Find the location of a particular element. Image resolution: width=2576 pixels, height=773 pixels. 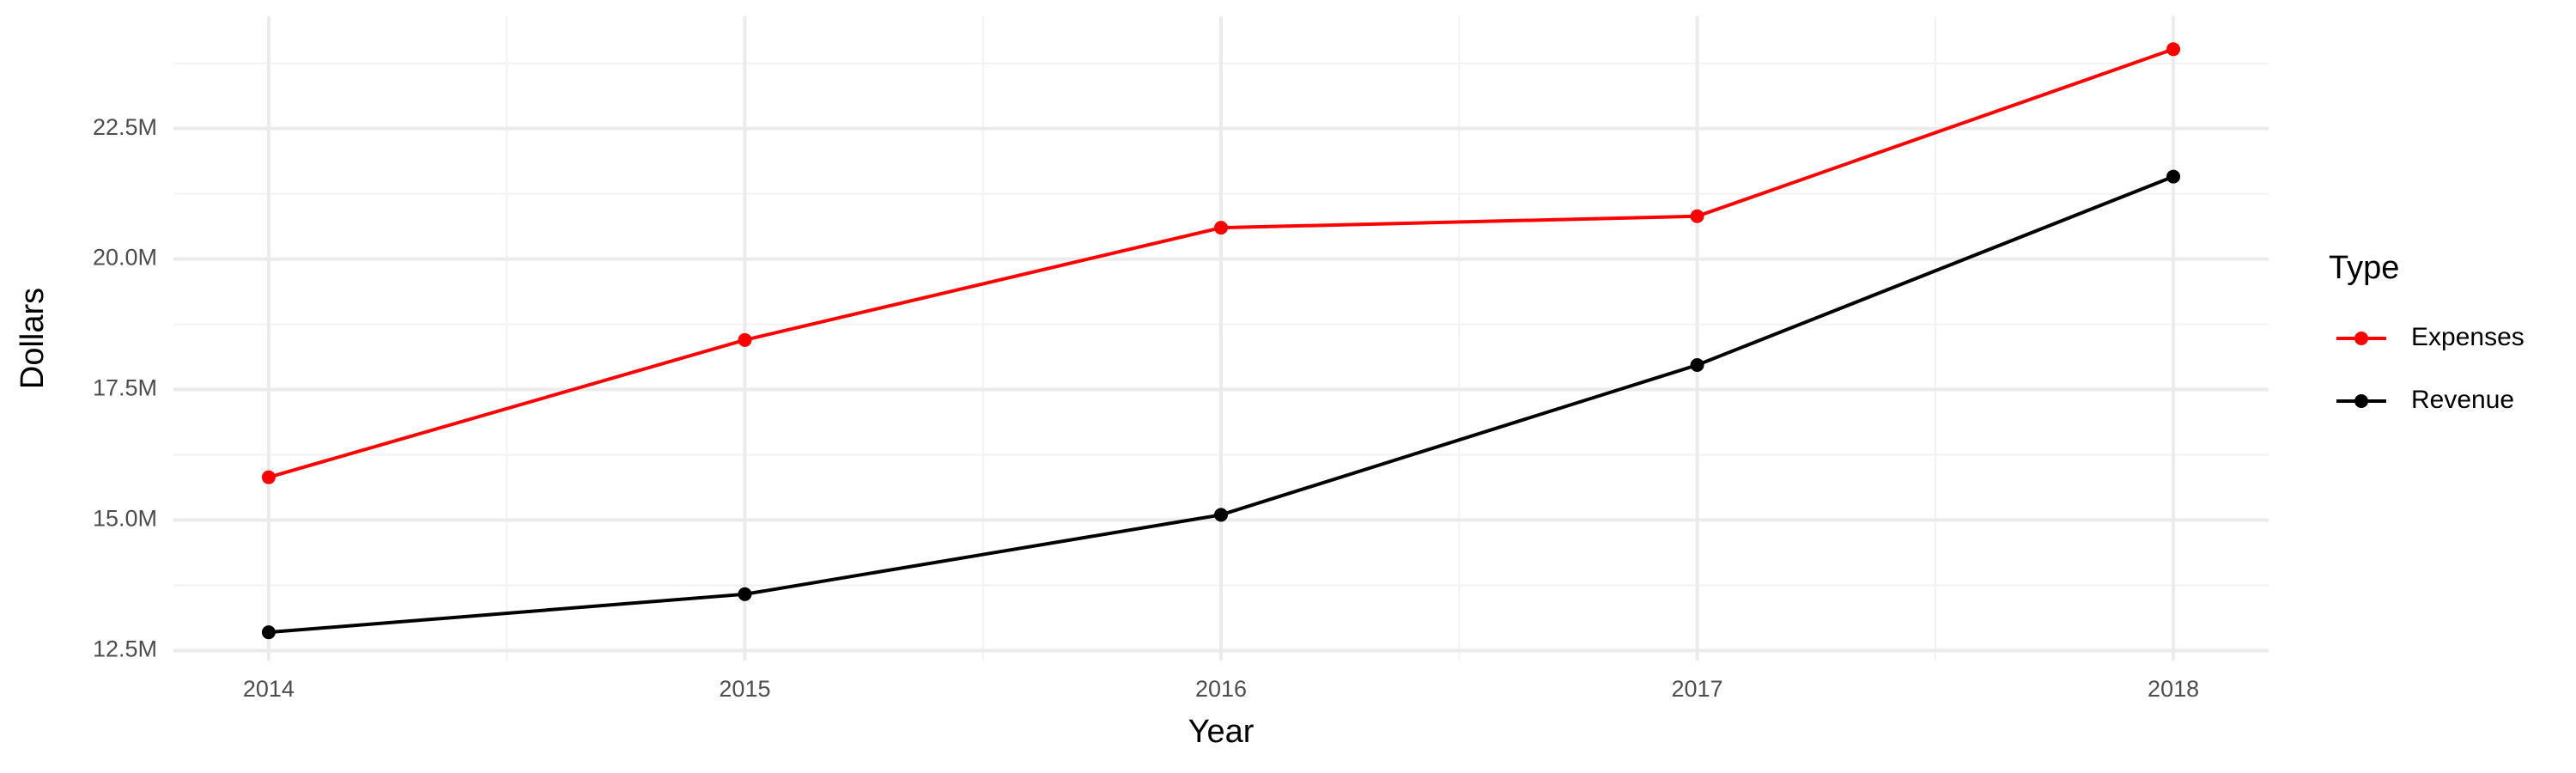

x-tick-label: 2018 is located at coordinates (2173, 689).